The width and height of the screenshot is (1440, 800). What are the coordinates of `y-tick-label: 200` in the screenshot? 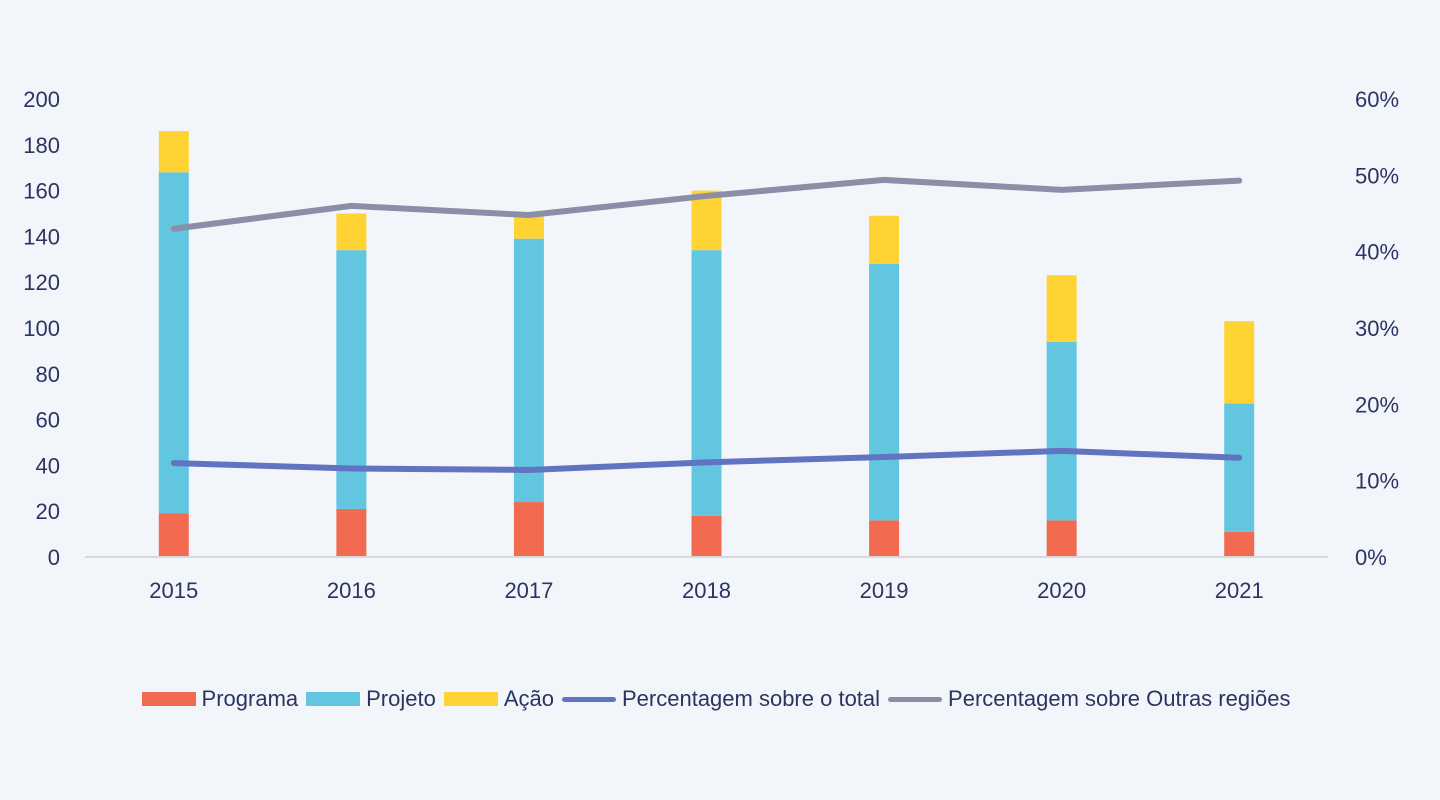 It's located at (41, 99).